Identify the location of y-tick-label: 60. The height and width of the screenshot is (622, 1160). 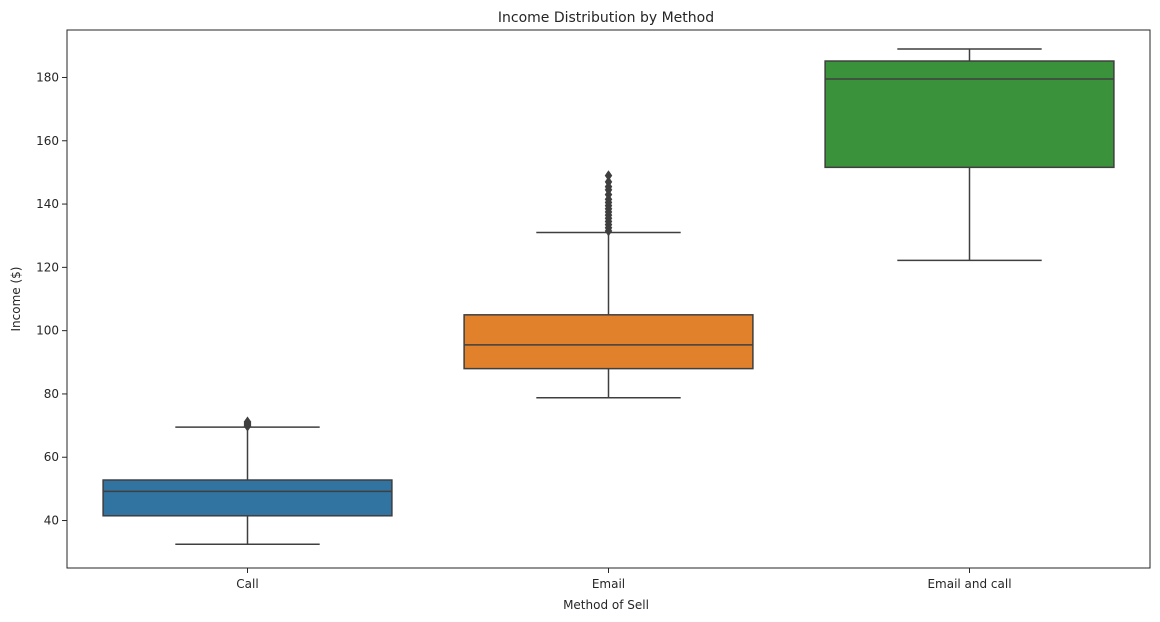
(51, 457).